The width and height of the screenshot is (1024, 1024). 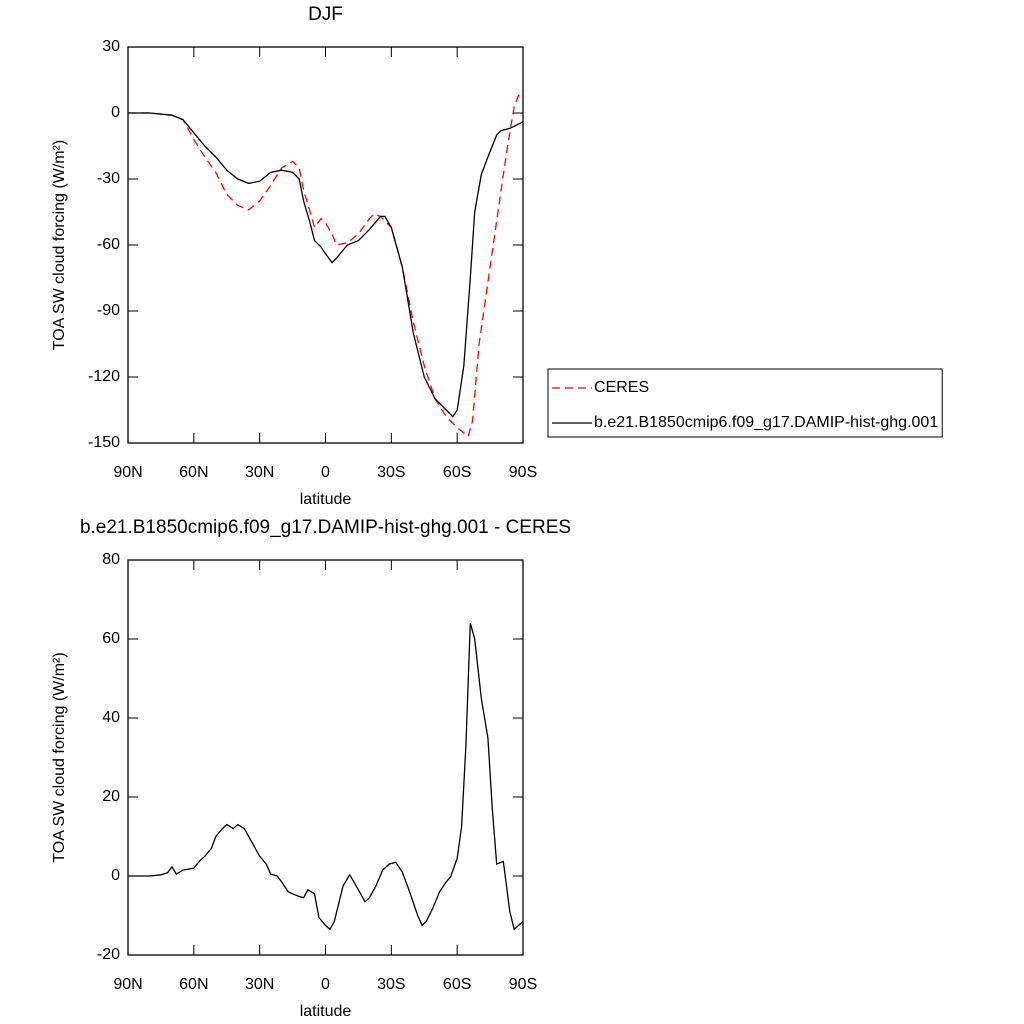 What do you see at coordinates (111, 796) in the screenshot?
I see `y-tick-label: 20` at bounding box center [111, 796].